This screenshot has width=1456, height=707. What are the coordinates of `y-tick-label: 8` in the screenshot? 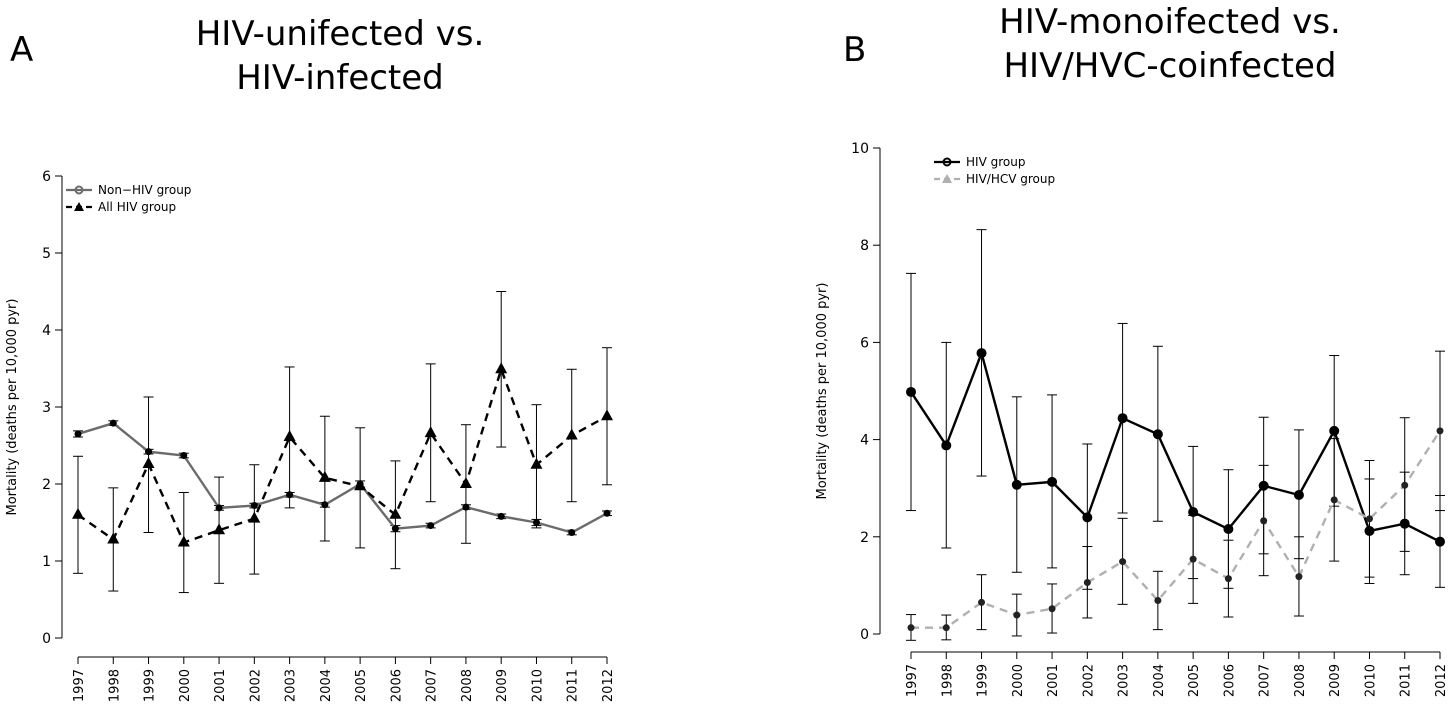 It's located at (864, 246).